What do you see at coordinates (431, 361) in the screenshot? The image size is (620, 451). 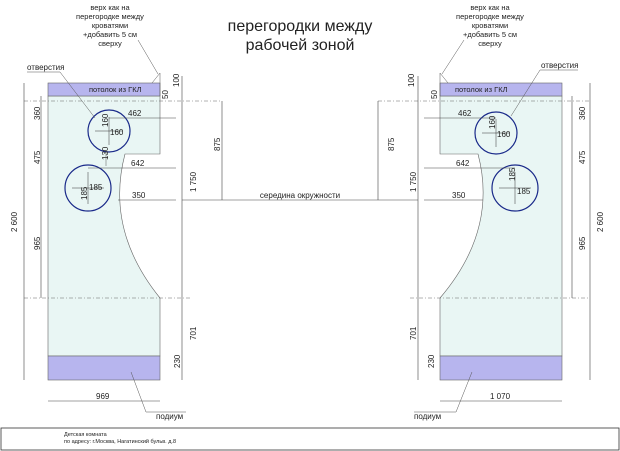 I see `right-dim-230: 230` at bounding box center [431, 361].